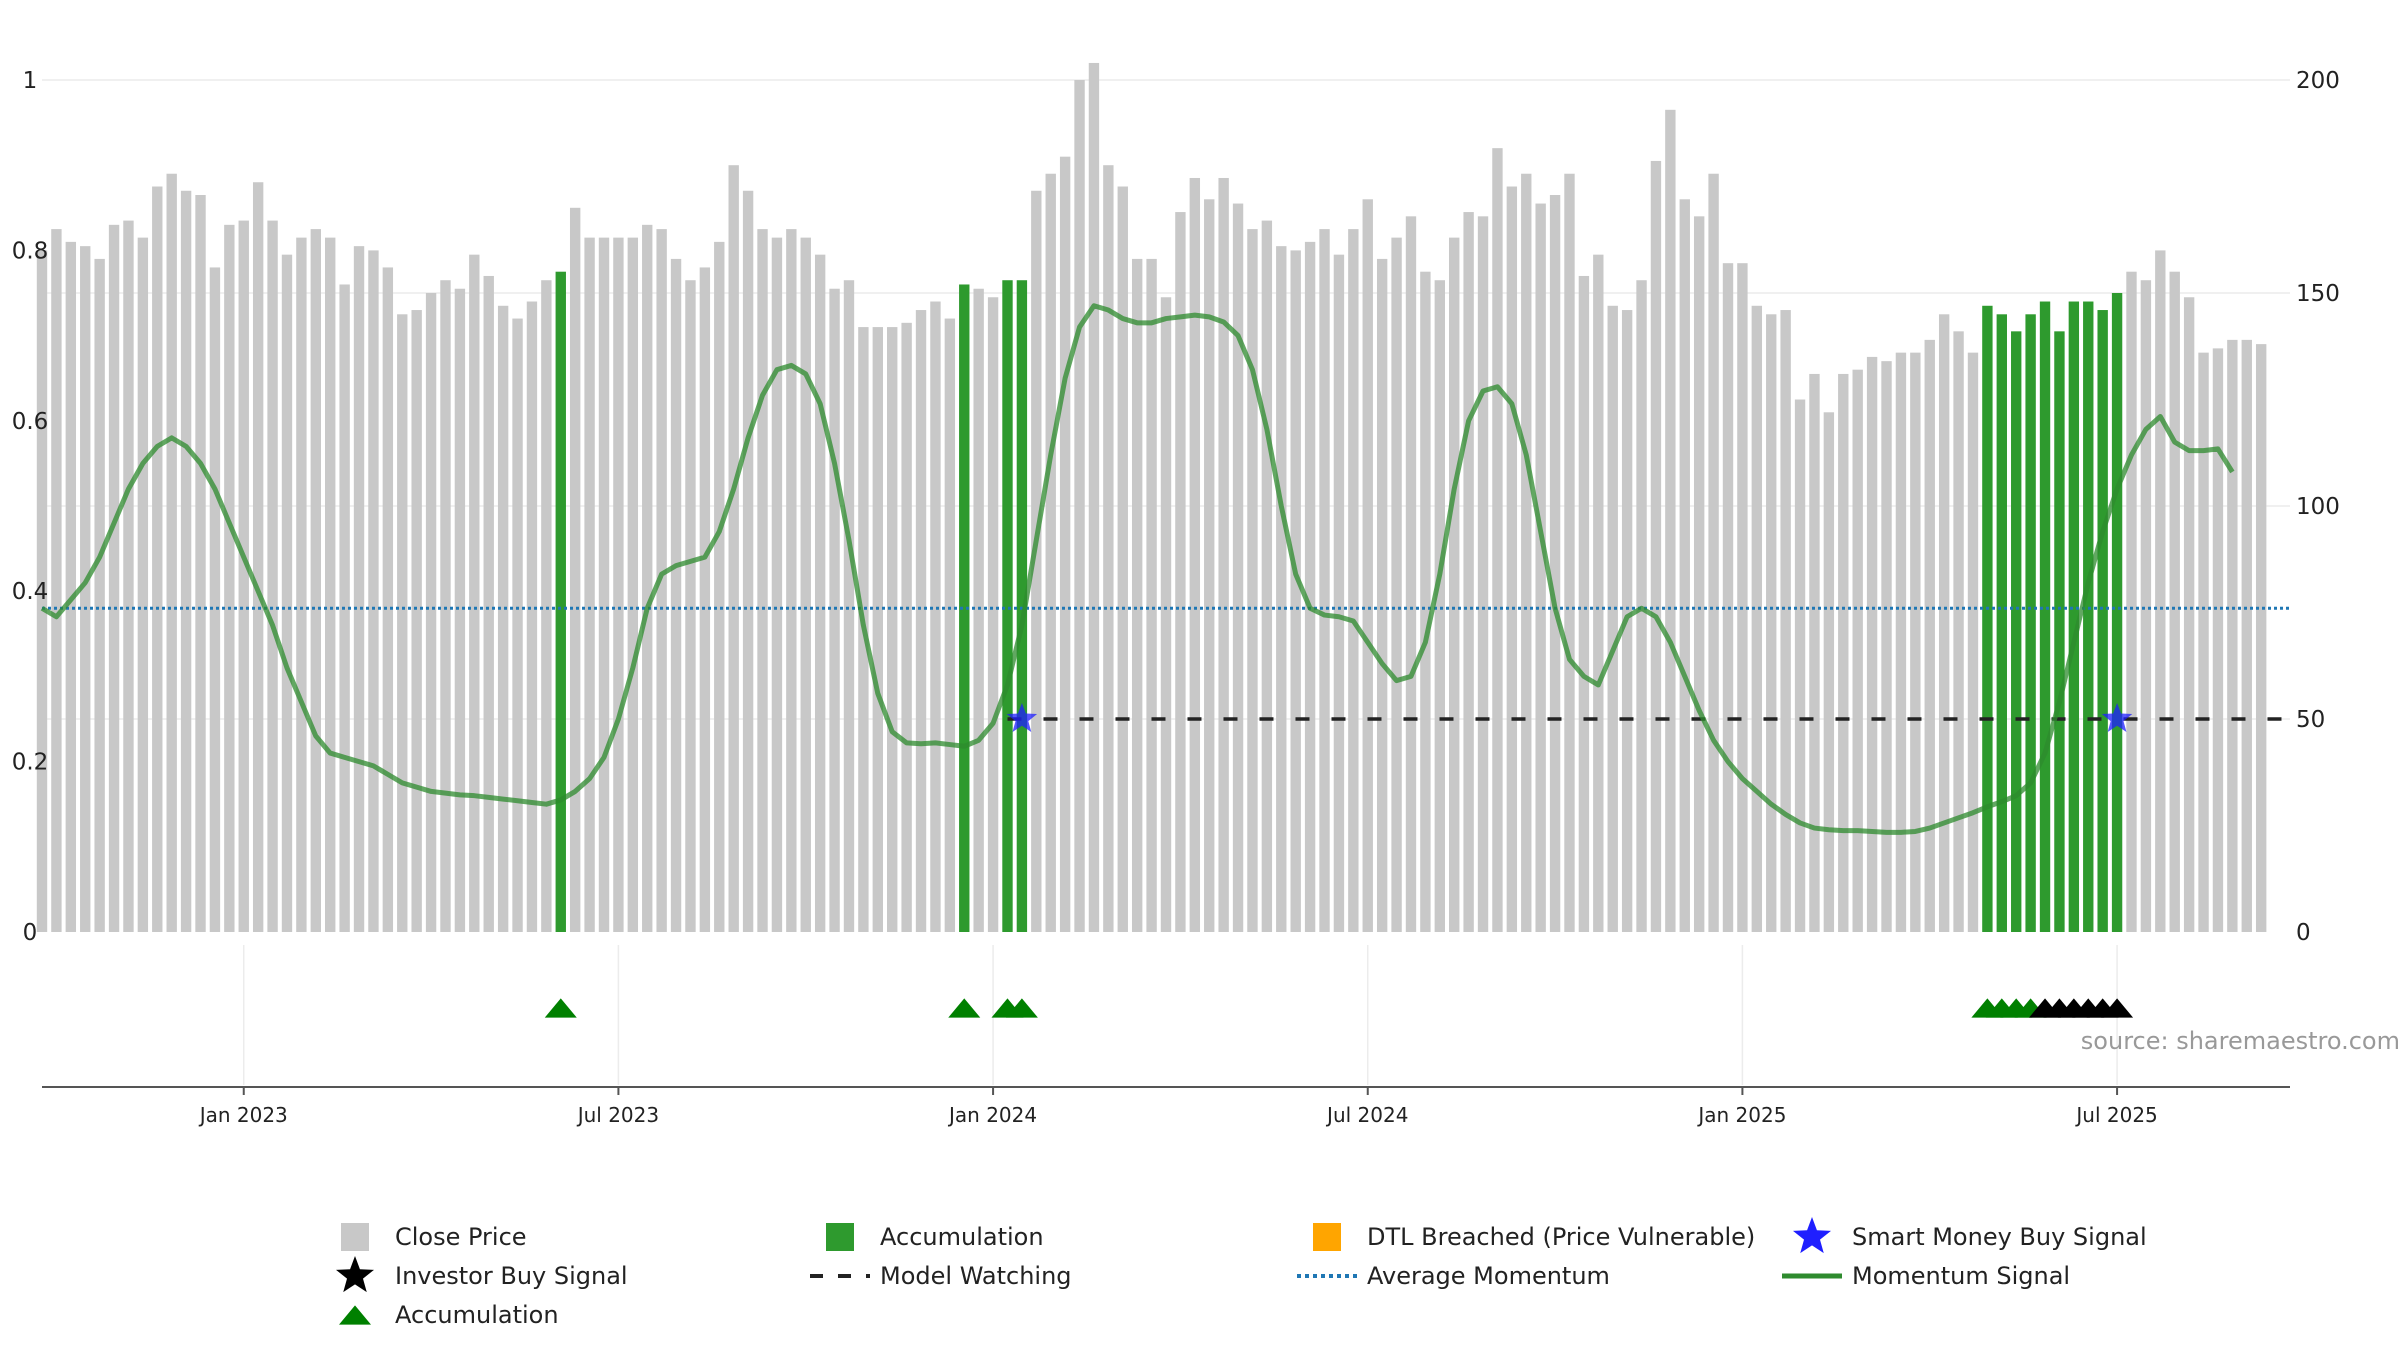  What do you see at coordinates (2240, 1041) in the screenshot?
I see `source-label: source: sharemaestro.com` at bounding box center [2240, 1041].